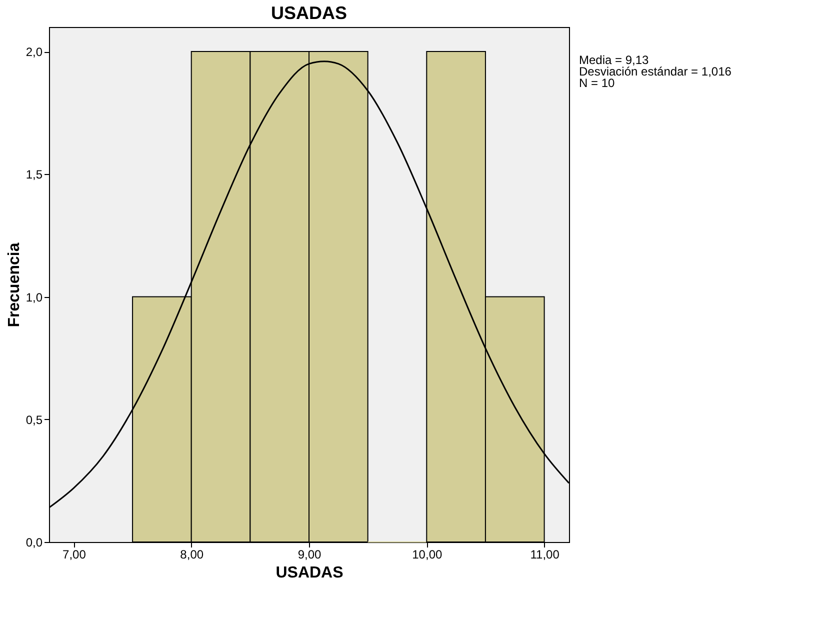 Image resolution: width=816 pixels, height=643 pixels. What do you see at coordinates (310, 555) in the screenshot?
I see `x-tick-label: 9,00` at bounding box center [310, 555].